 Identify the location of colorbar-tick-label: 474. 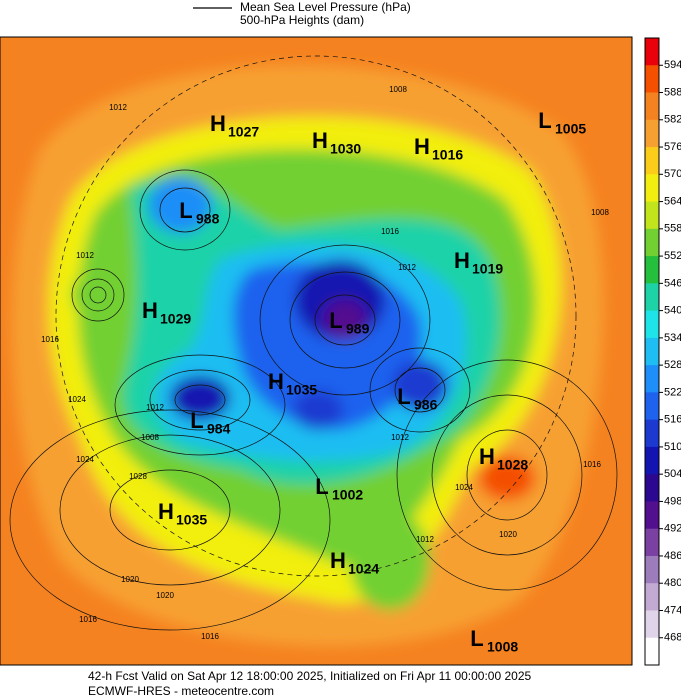
(672, 610).